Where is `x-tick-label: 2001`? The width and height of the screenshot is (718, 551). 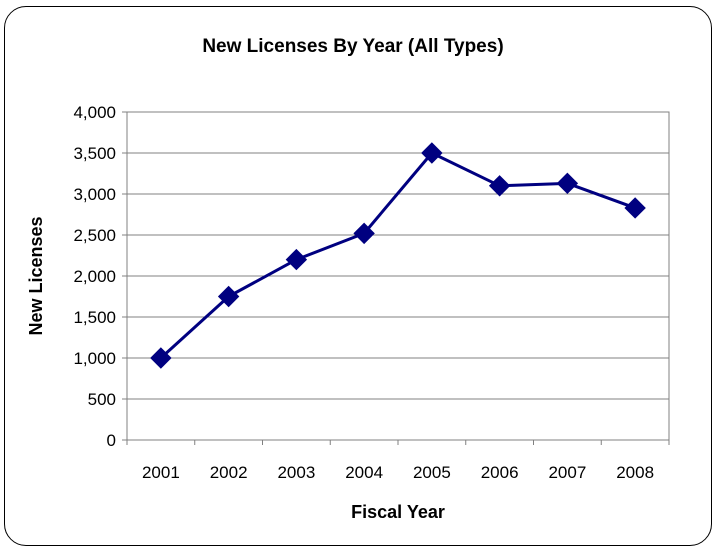 x-tick-label: 2001 is located at coordinates (161, 472).